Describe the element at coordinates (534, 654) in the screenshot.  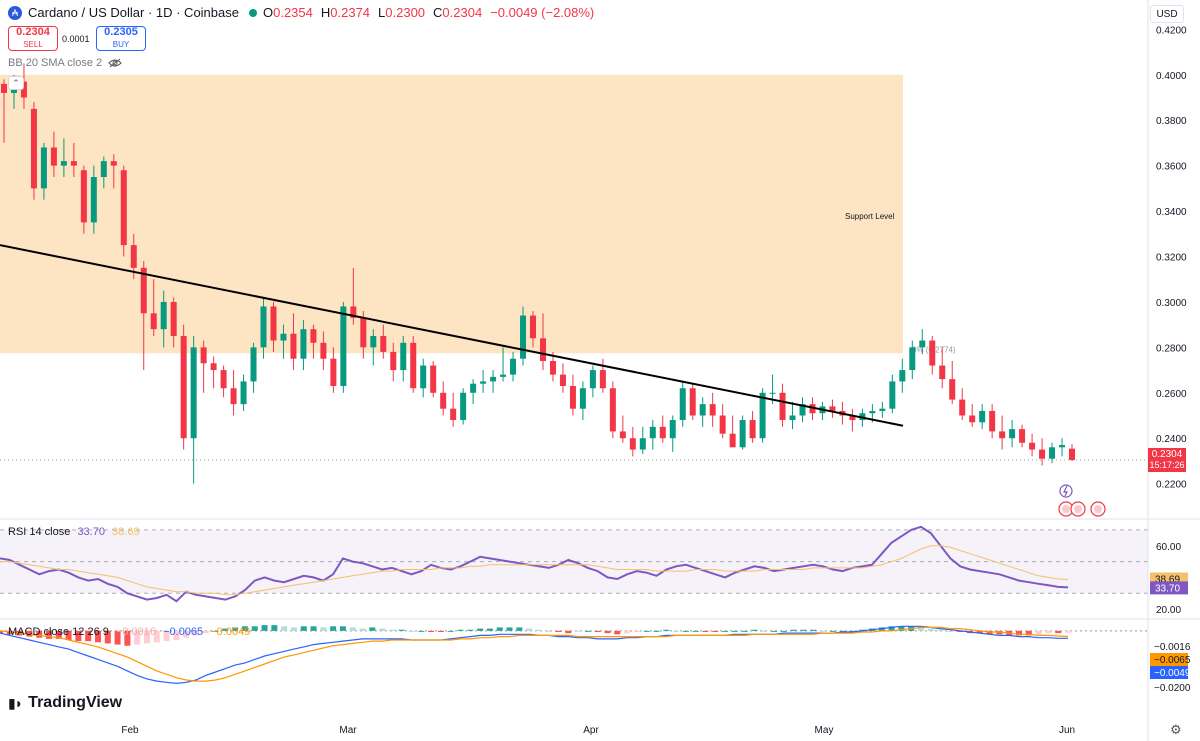
I see `macd-signal-line` at that location.